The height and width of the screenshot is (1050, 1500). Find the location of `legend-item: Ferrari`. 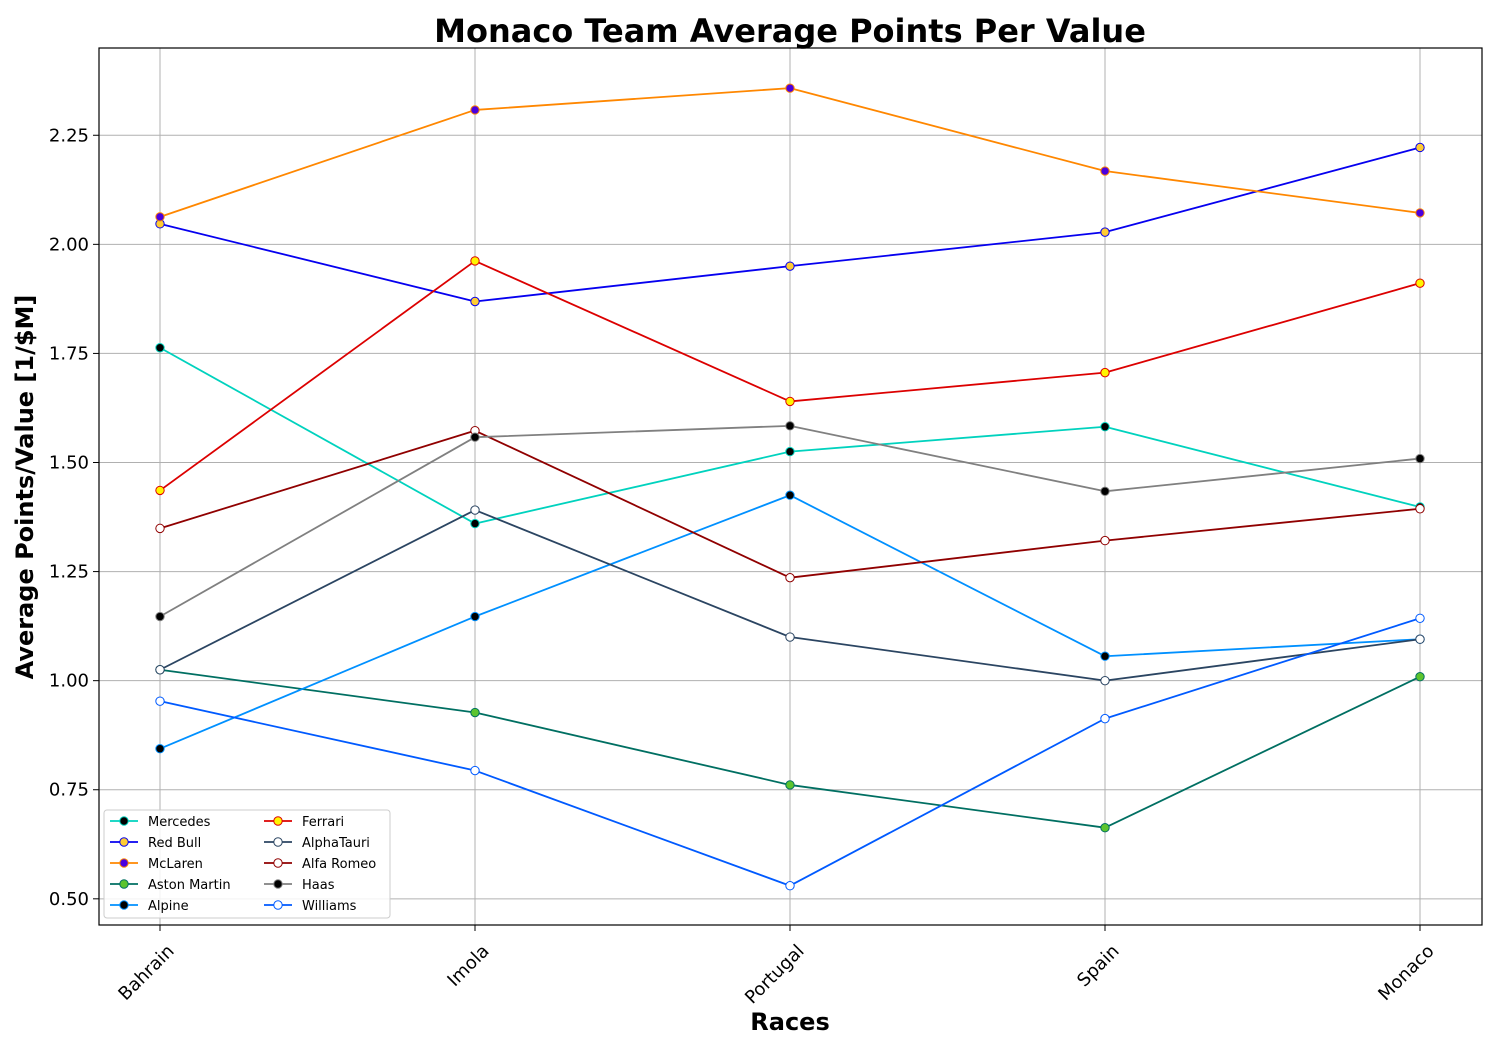

legend-item: Ferrari is located at coordinates (304, 822).